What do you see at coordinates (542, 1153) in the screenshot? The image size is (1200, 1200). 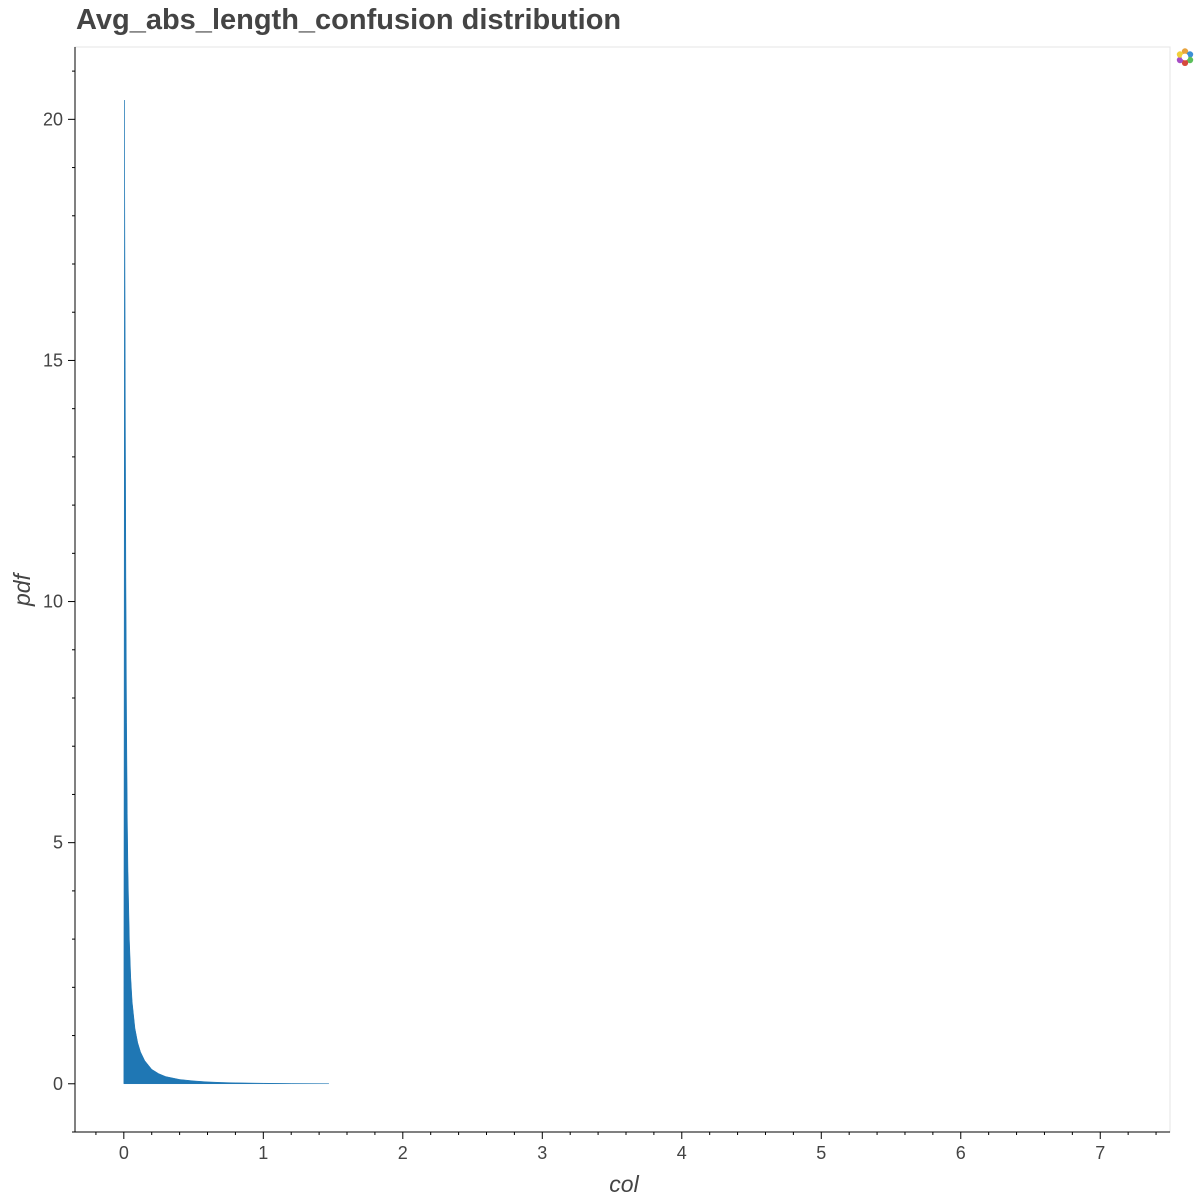 I see `x-tick-label: 3` at bounding box center [542, 1153].